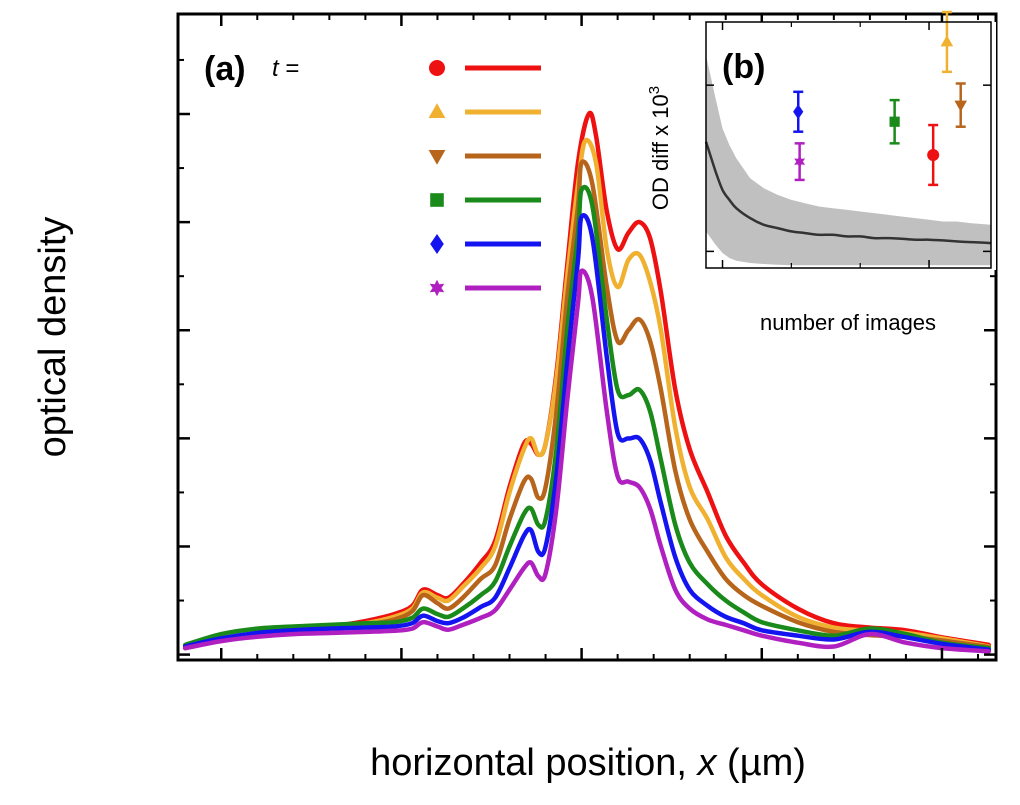 The width and height of the screenshot is (1020, 805). I want to click on legend-marker-500ms, so click(437, 288).